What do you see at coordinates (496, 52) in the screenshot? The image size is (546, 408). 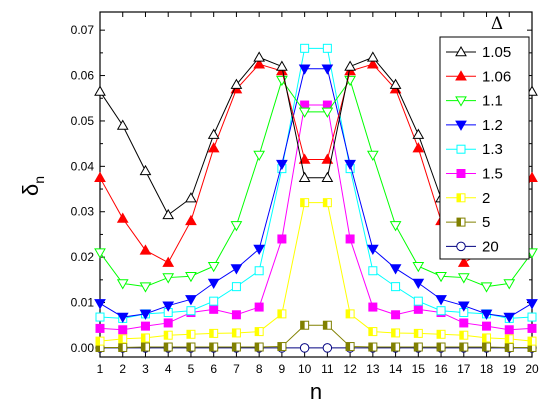 I see `legend-label: 1.05` at bounding box center [496, 52].